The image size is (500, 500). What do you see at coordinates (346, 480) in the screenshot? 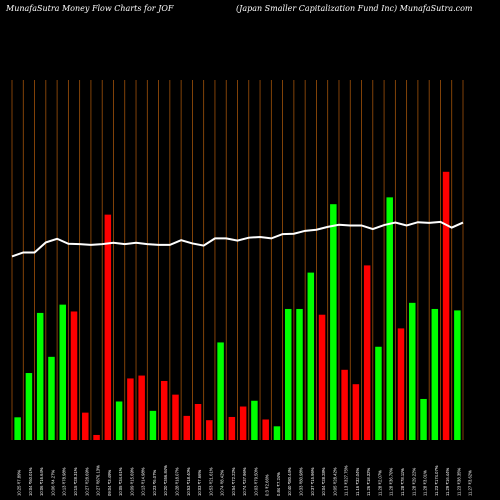
I see `x-tick-label: 11.13 ₹327.75%` at bounding box center [346, 480].